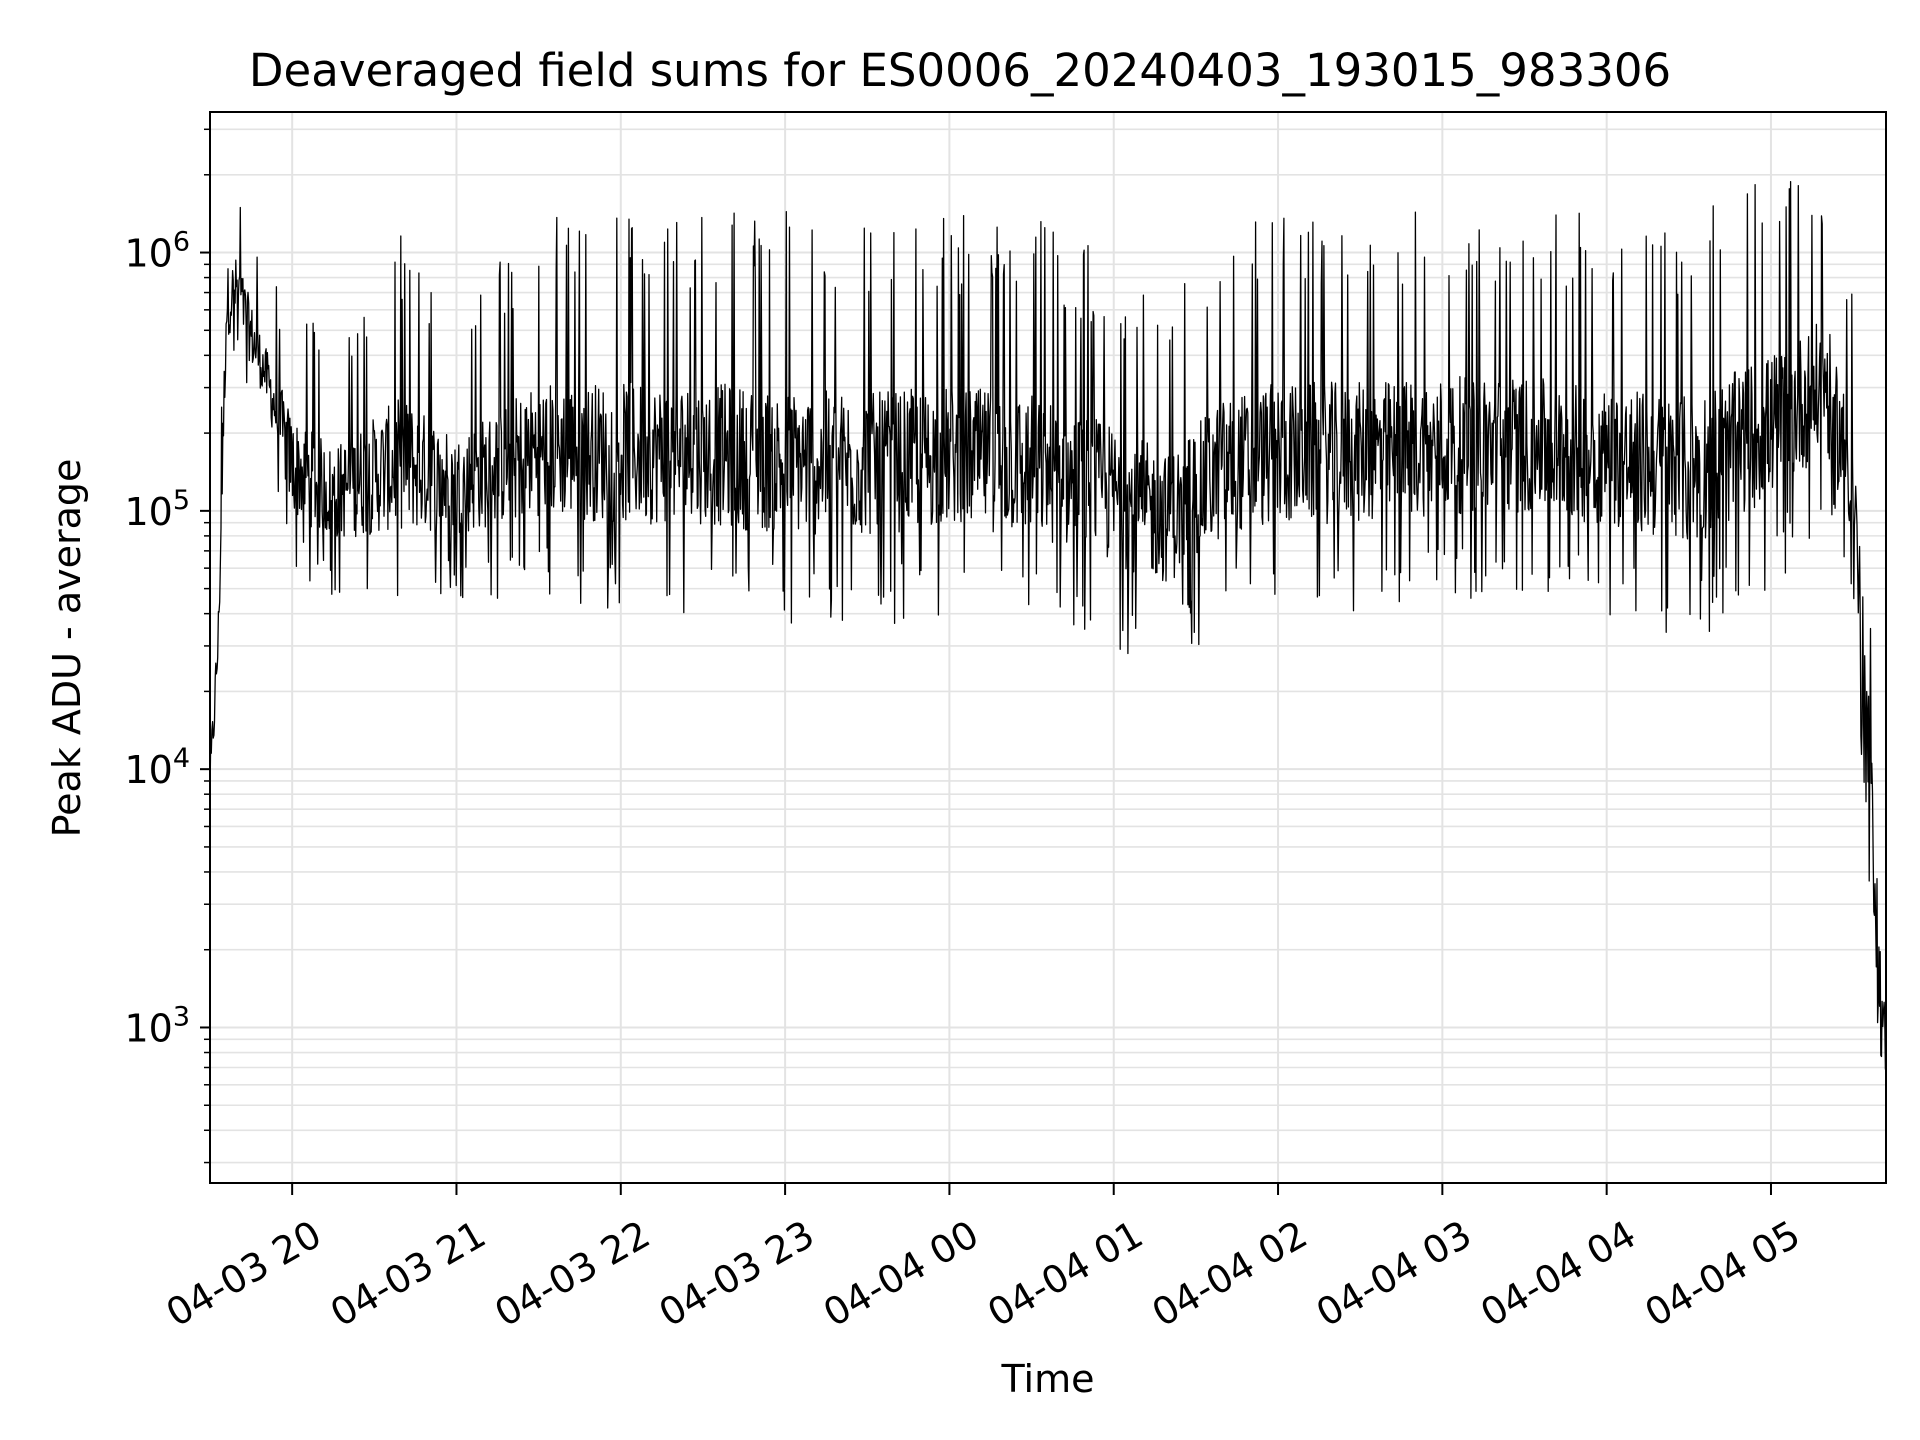 This screenshot has height=1440, width=1920. What do you see at coordinates (572, 1274) in the screenshot?
I see `x-tick-label: 04-03 22` at bounding box center [572, 1274].